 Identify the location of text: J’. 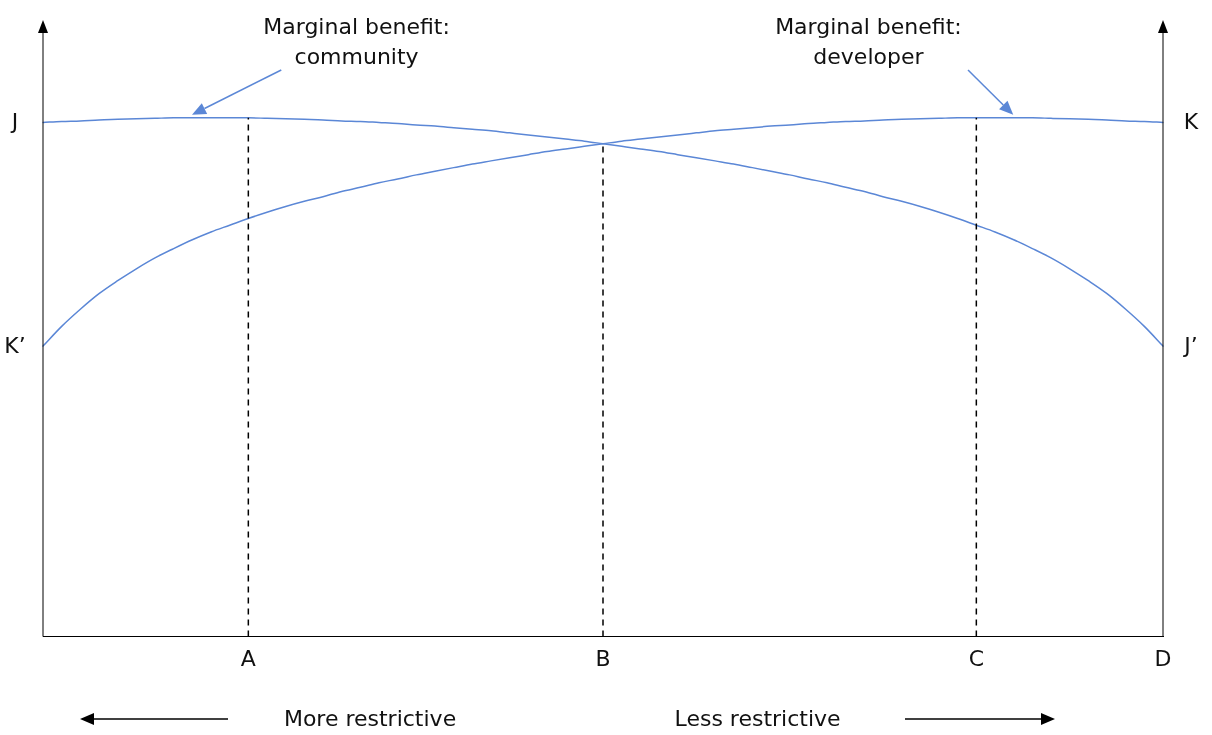
(1191, 346).